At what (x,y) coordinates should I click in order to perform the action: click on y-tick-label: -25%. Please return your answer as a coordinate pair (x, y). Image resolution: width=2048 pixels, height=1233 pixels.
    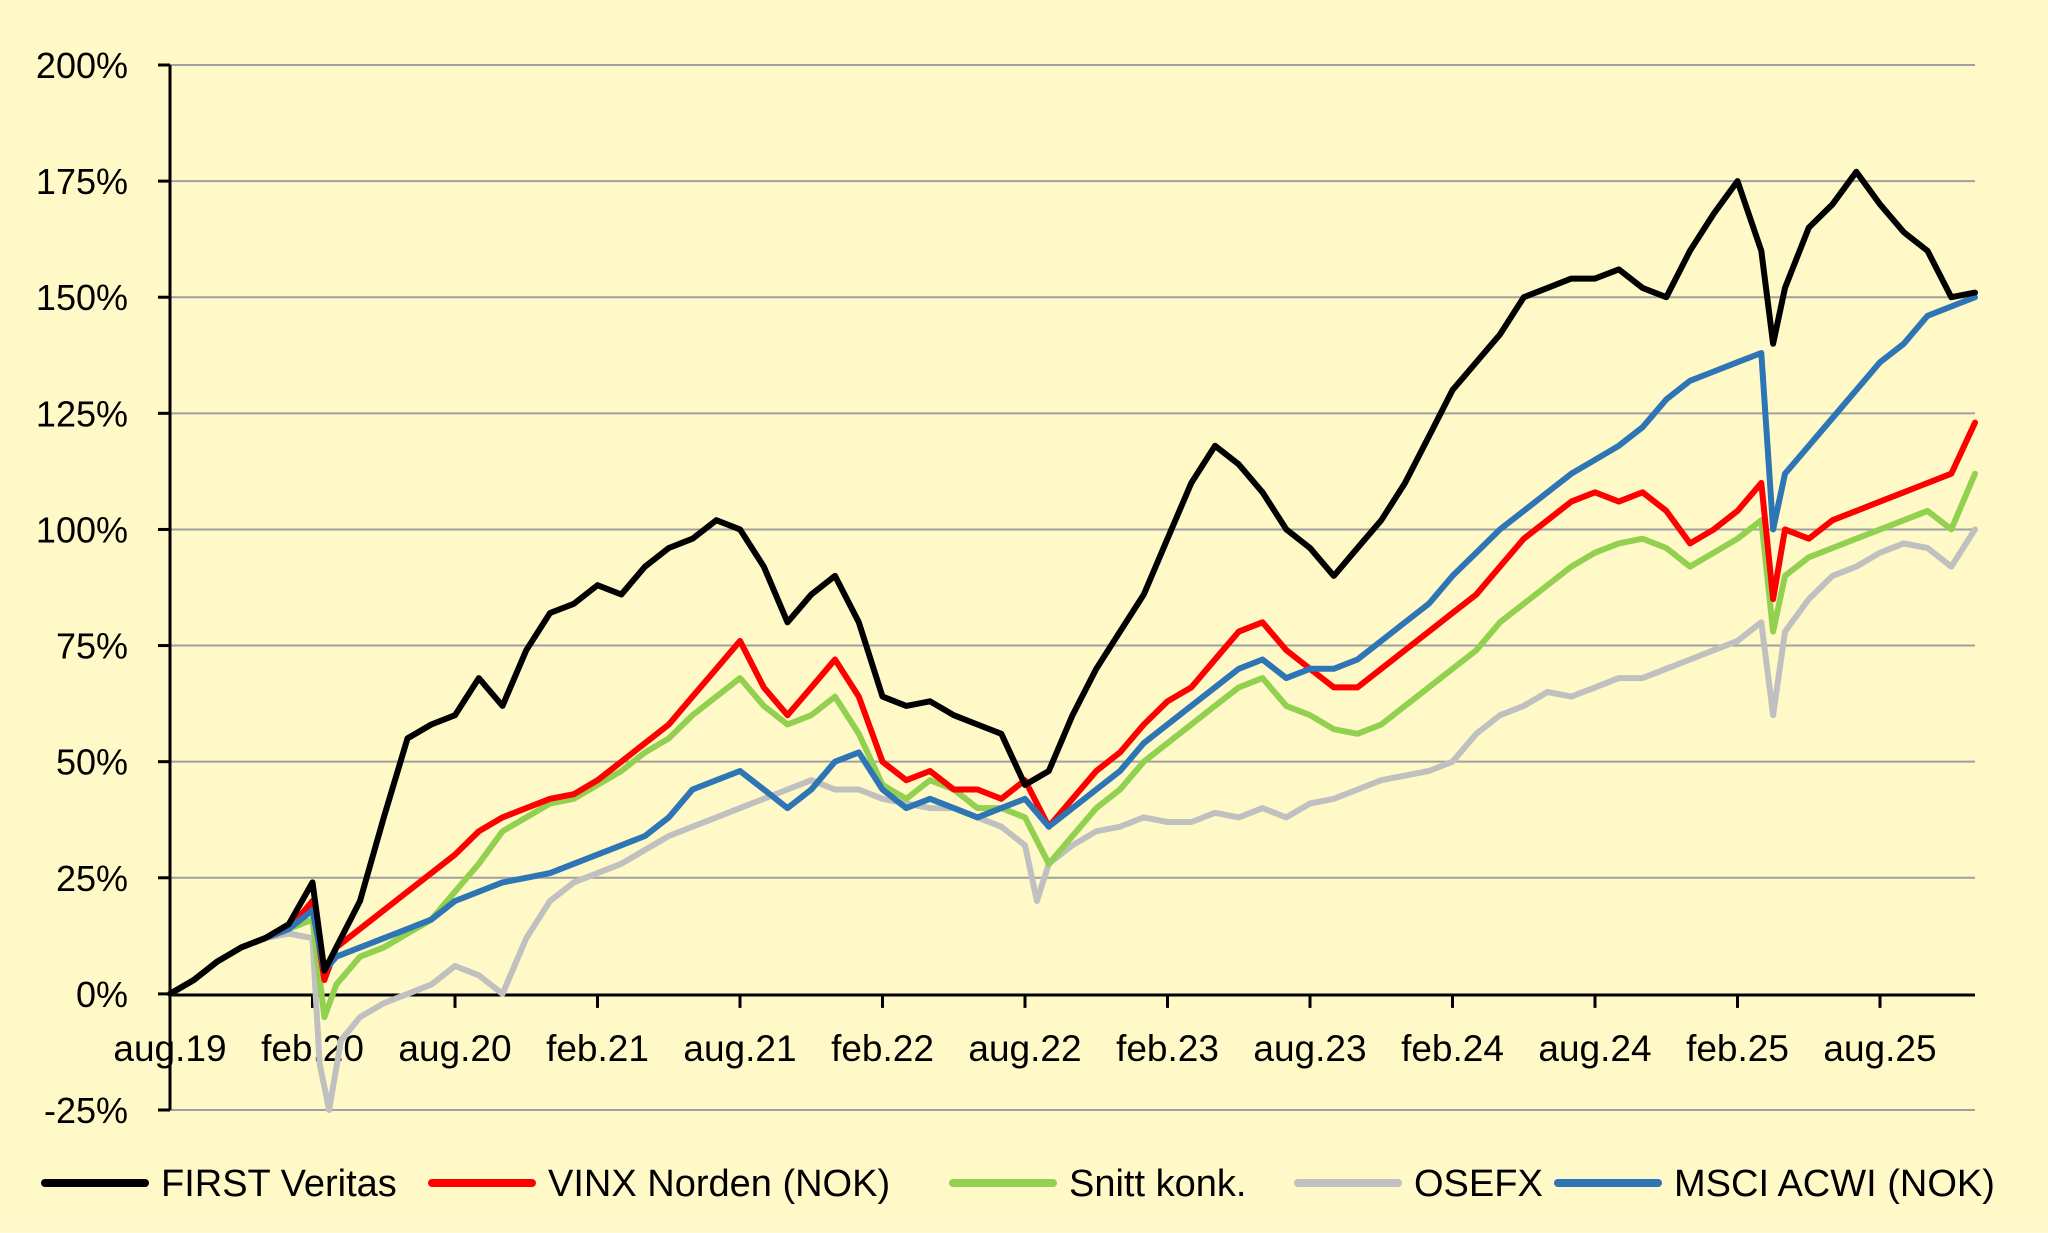
    Looking at the image, I should click on (86, 1110).